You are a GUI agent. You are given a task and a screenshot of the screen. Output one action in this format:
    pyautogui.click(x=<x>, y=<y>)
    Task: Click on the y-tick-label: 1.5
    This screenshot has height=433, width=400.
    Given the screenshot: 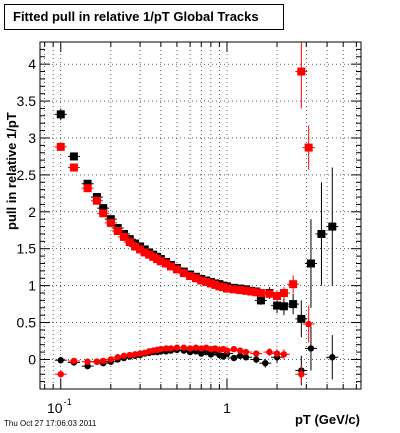 What is the action you would take?
    pyautogui.click(x=27, y=249)
    